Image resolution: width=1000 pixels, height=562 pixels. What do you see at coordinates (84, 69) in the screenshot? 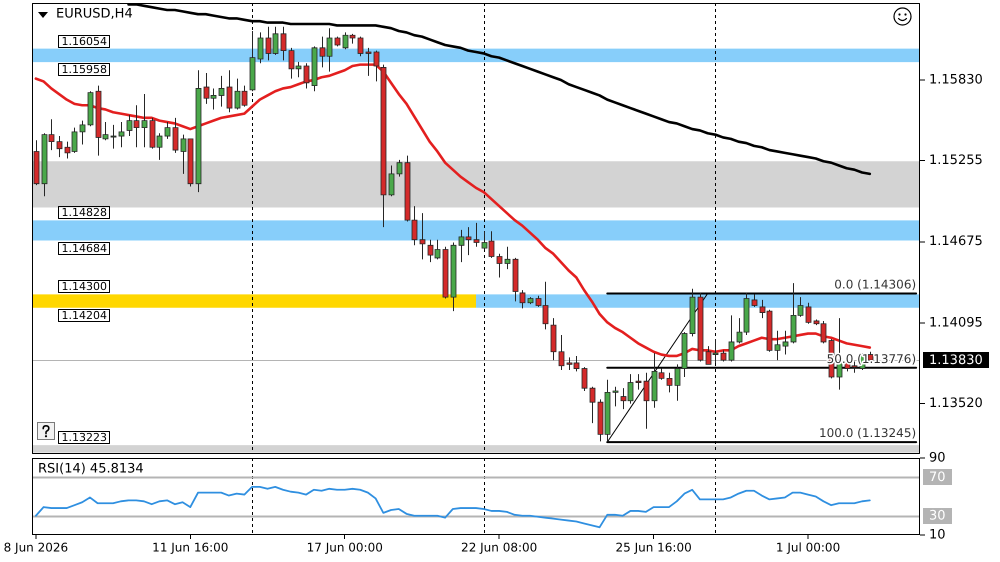
I see `annotation: 1.15958` at bounding box center [84, 69].